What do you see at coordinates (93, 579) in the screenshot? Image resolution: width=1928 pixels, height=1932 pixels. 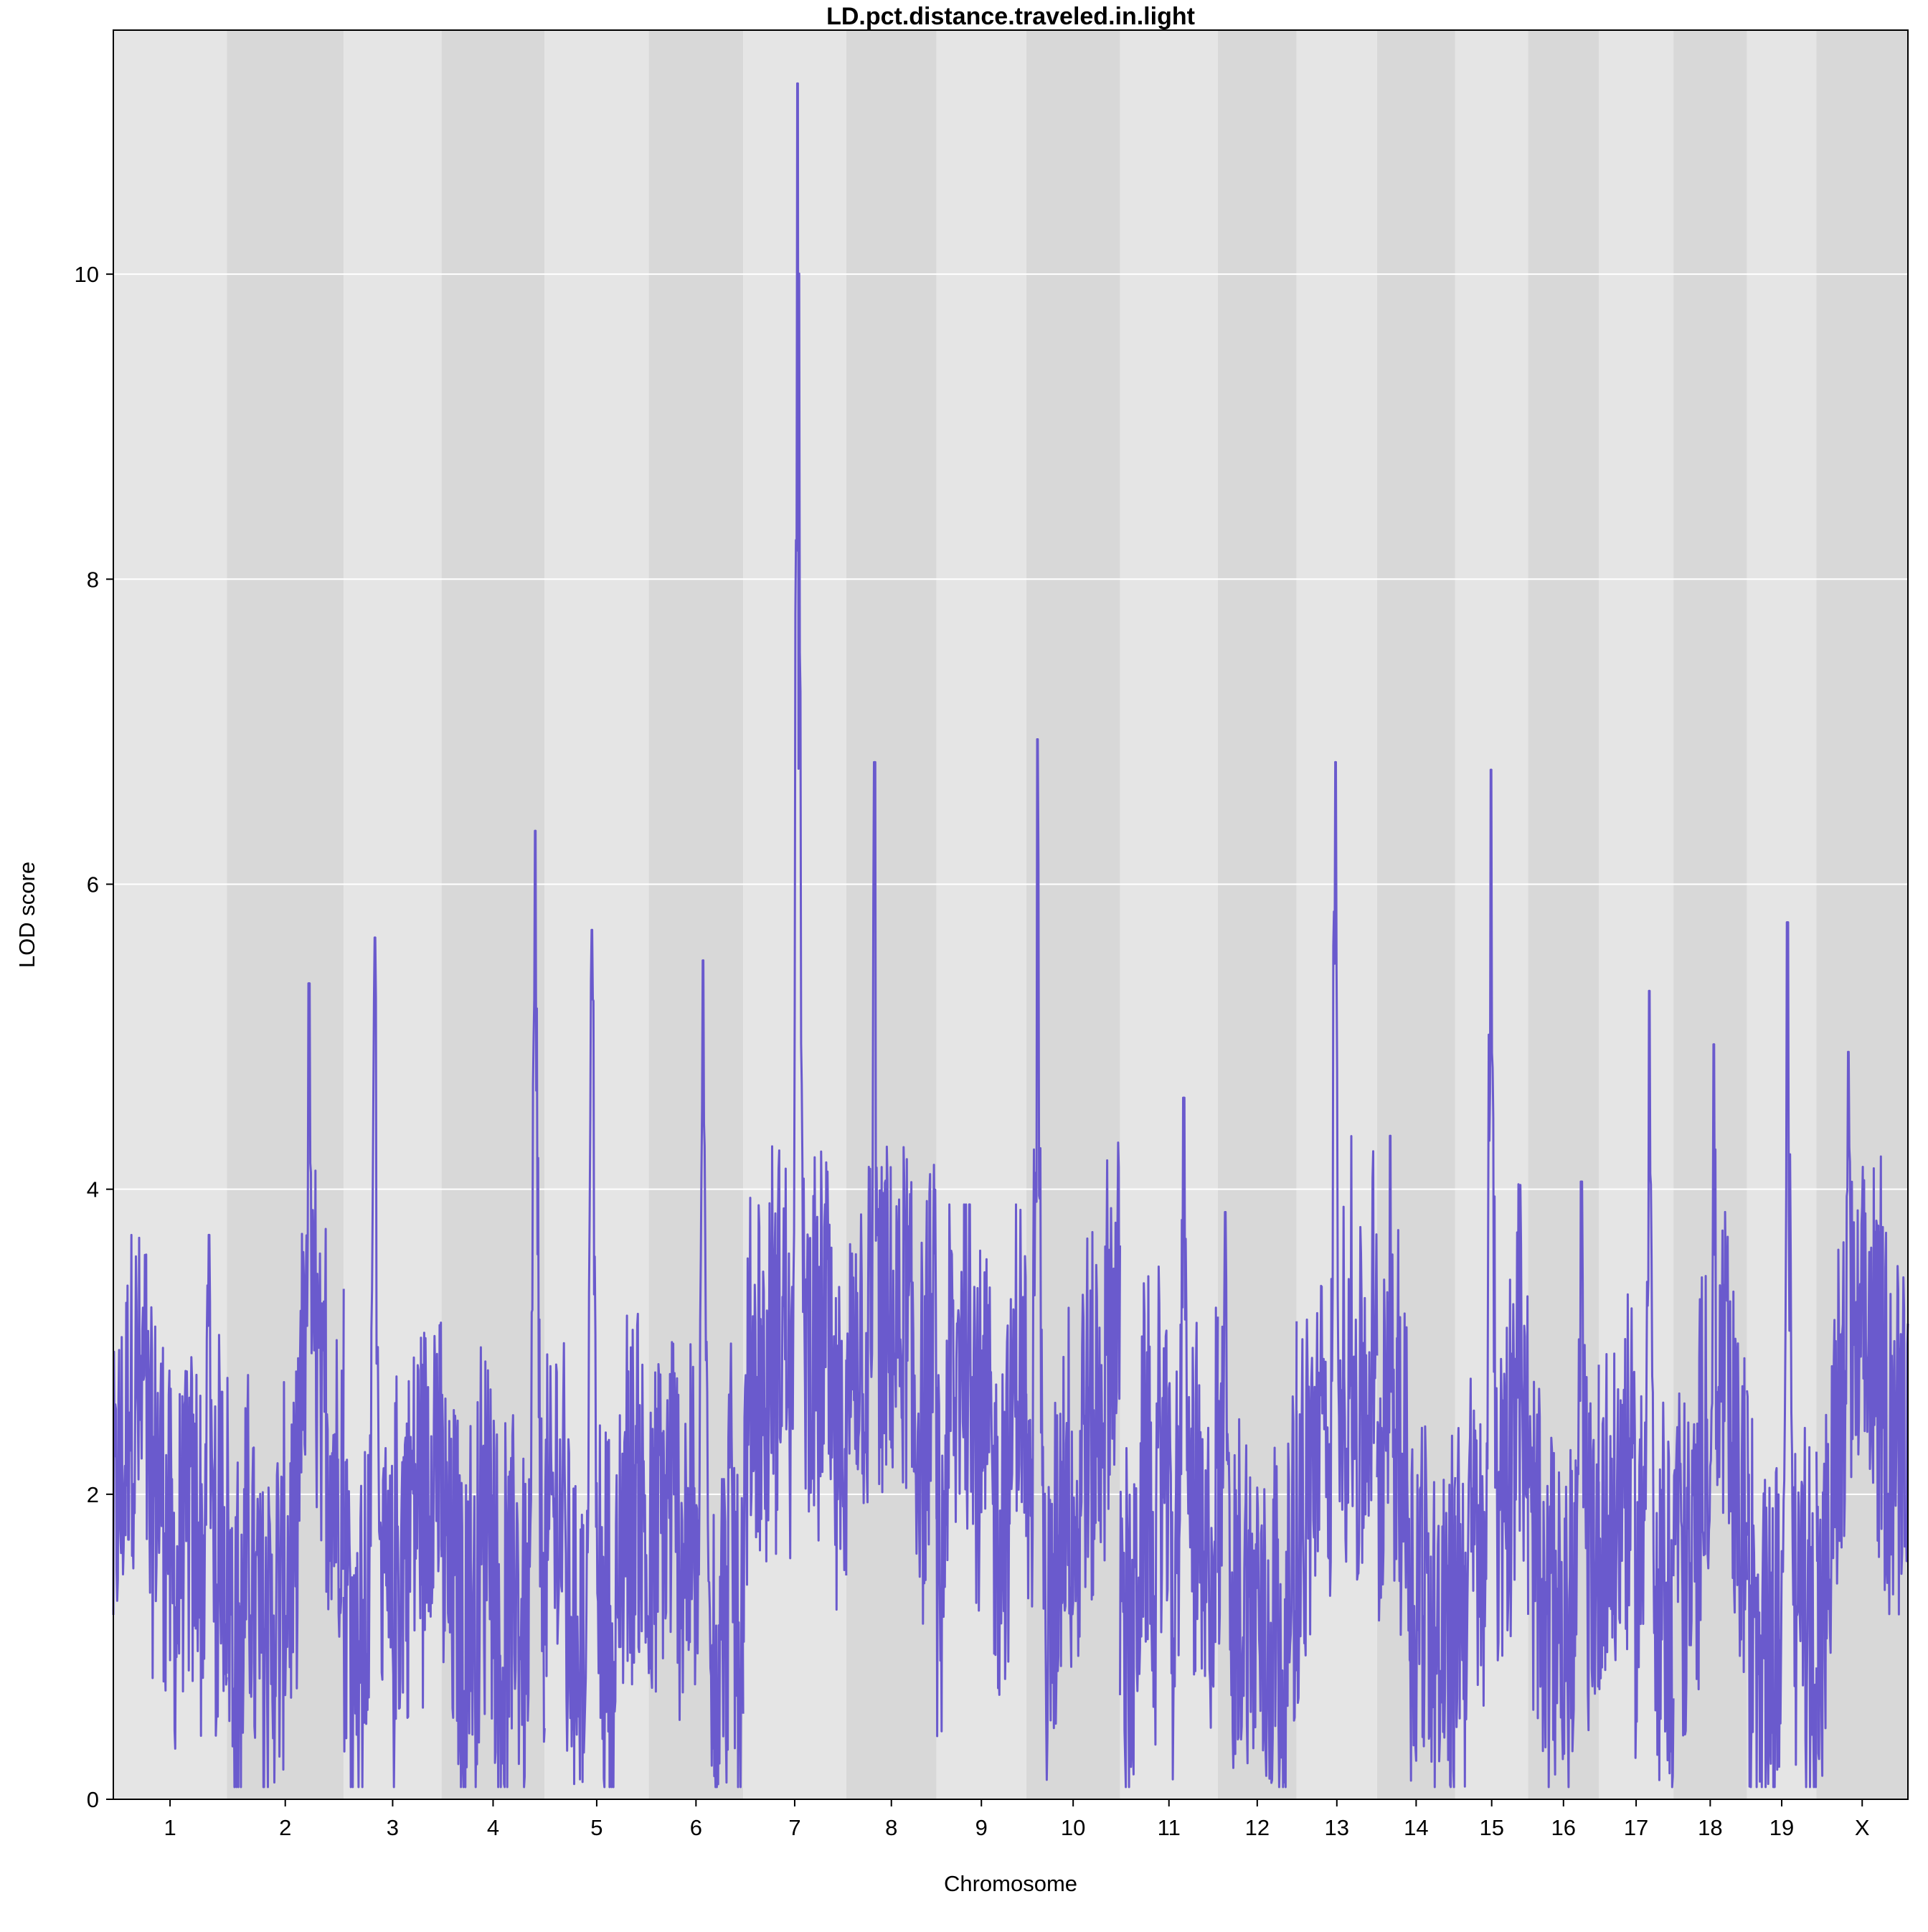 I see `y-tick-label-8: 8` at bounding box center [93, 579].